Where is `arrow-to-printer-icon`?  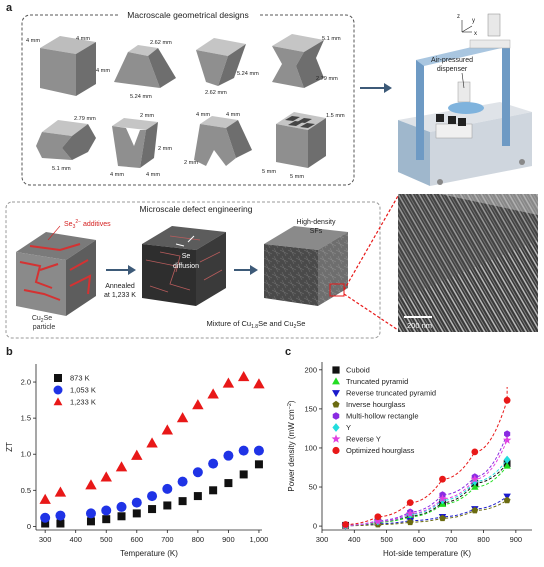
arrow-to-printer-icon is located at coordinates (376, 88).